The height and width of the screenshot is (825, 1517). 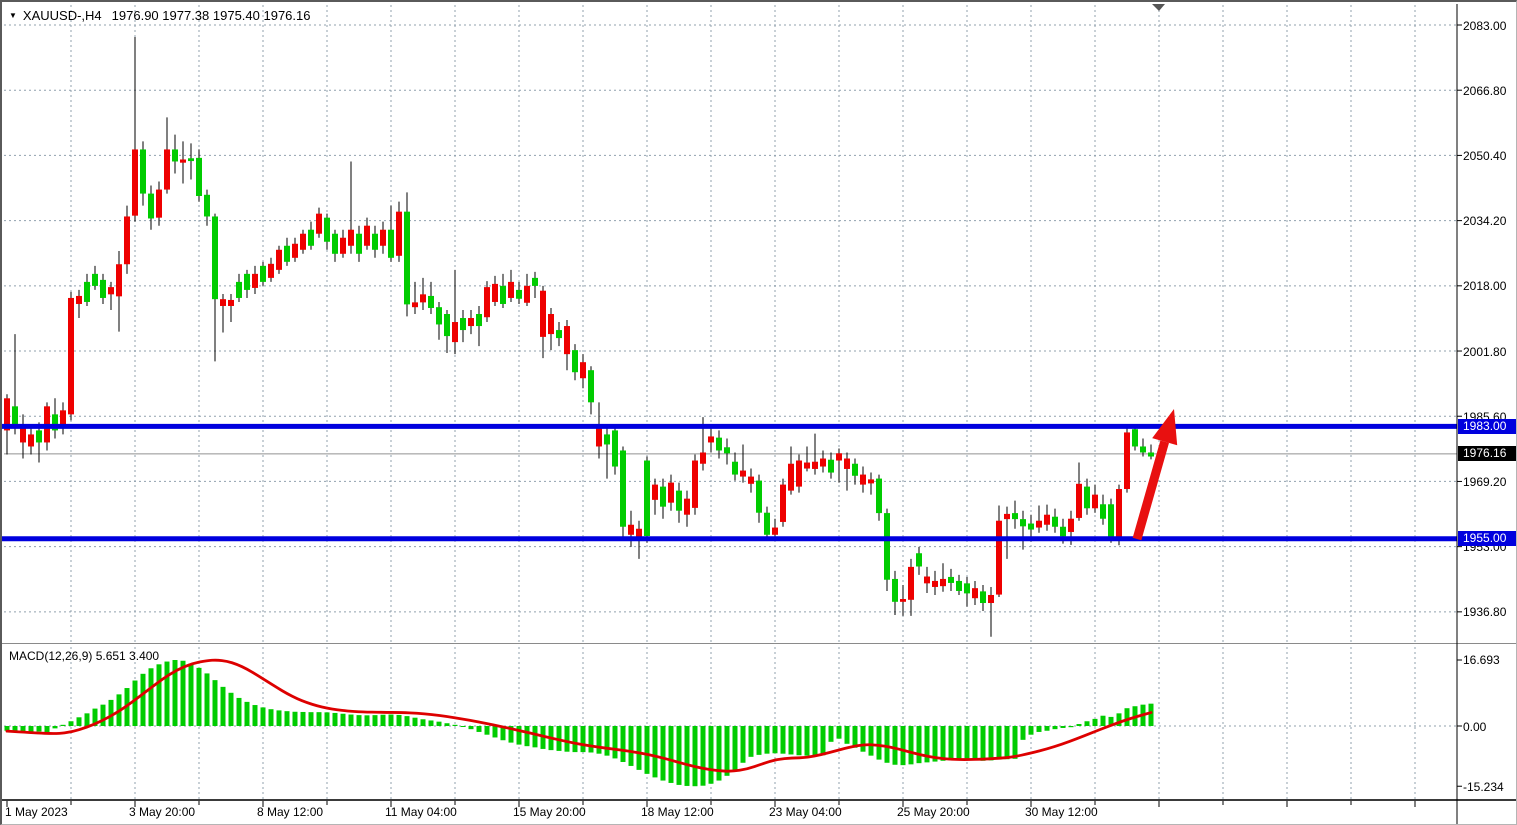 I want to click on price-axis-label: 2066.80, so click(x=1485, y=90).